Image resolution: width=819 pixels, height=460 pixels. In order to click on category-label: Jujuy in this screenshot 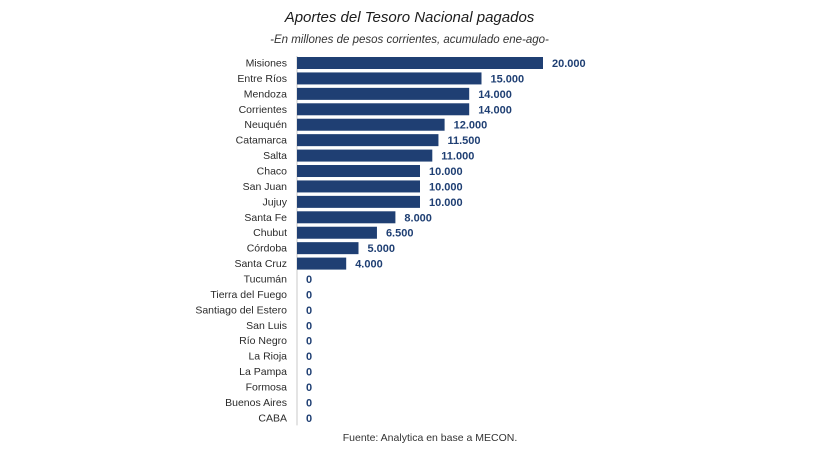, I will do `click(274, 202)`.